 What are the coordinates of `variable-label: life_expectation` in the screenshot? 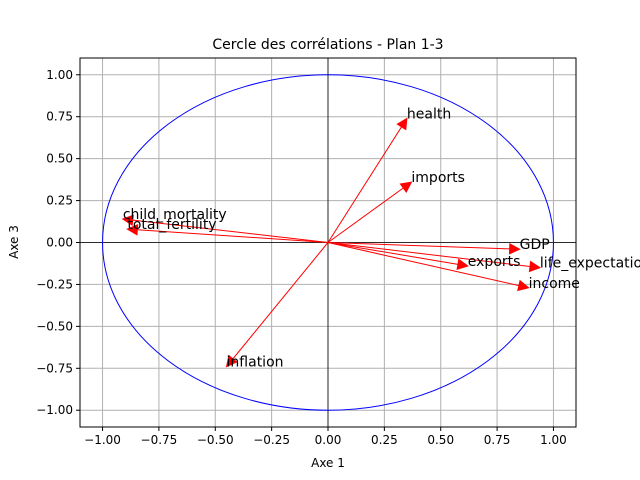 It's located at (590, 264).